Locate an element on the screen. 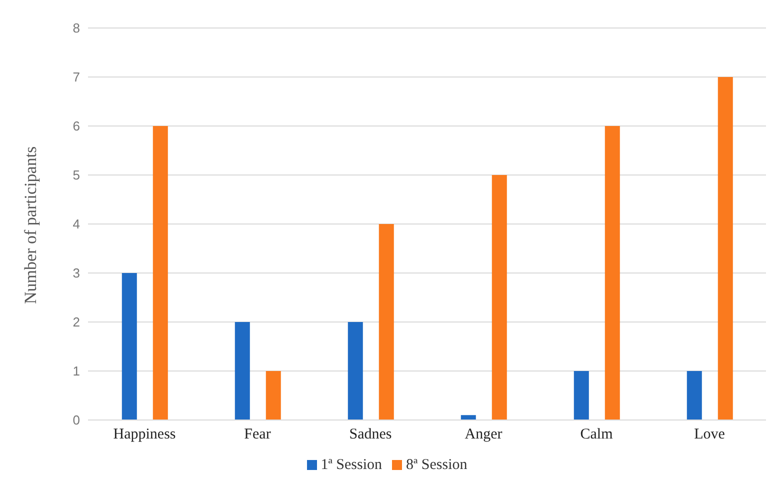 This screenshot has width=784, height=492. y-tick-label: 6 is located at coordinates (76, 126).